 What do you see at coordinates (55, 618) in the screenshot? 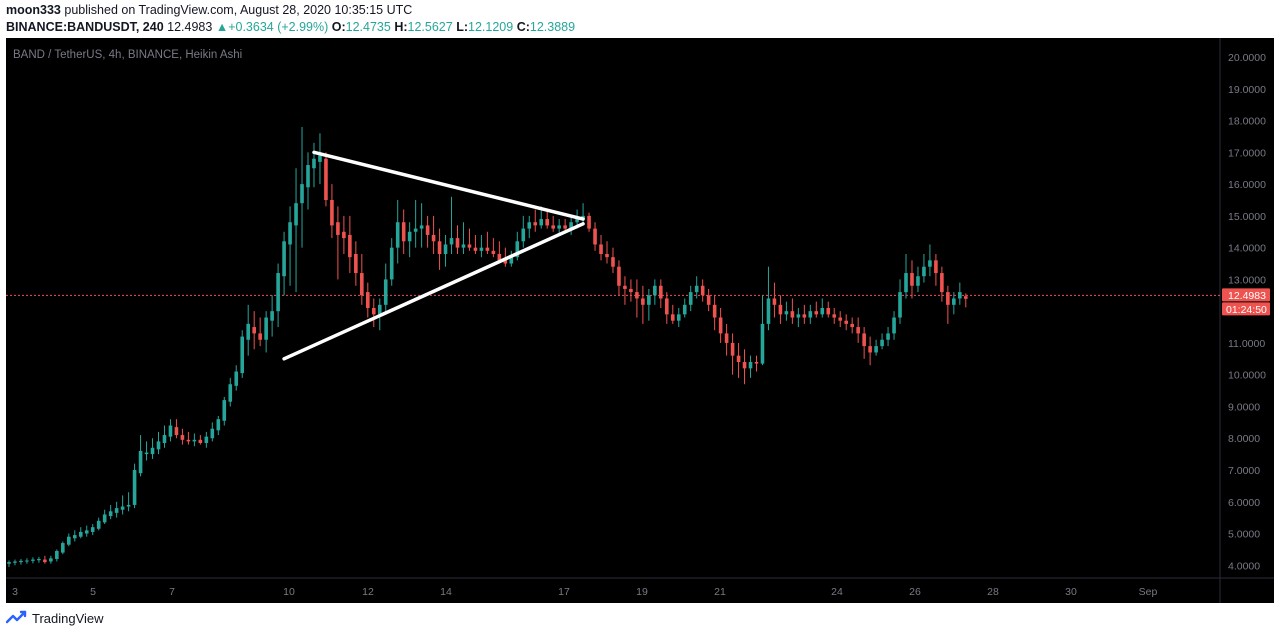
I see `footer-branding: TradingView` at bounding box center [55, 618].